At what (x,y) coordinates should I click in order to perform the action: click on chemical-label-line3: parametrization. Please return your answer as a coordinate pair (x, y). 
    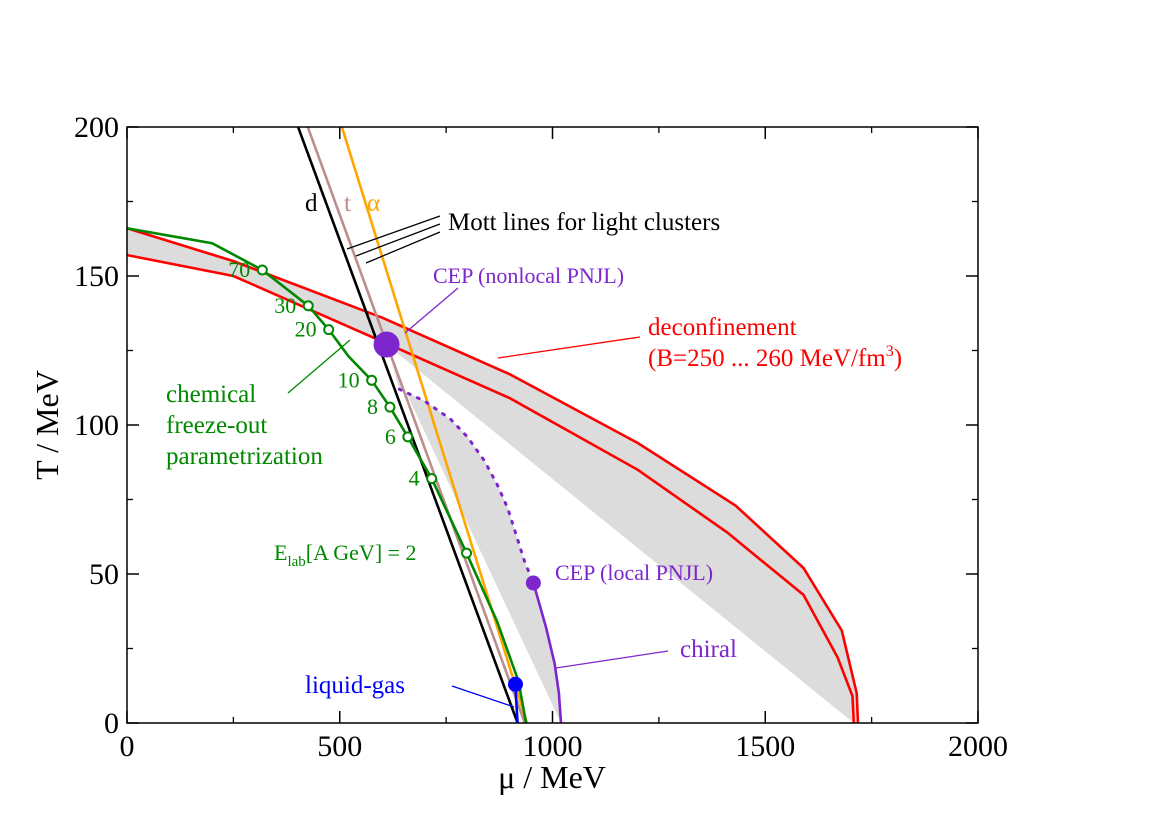
    Looking at the image, I should click on (244, 456).